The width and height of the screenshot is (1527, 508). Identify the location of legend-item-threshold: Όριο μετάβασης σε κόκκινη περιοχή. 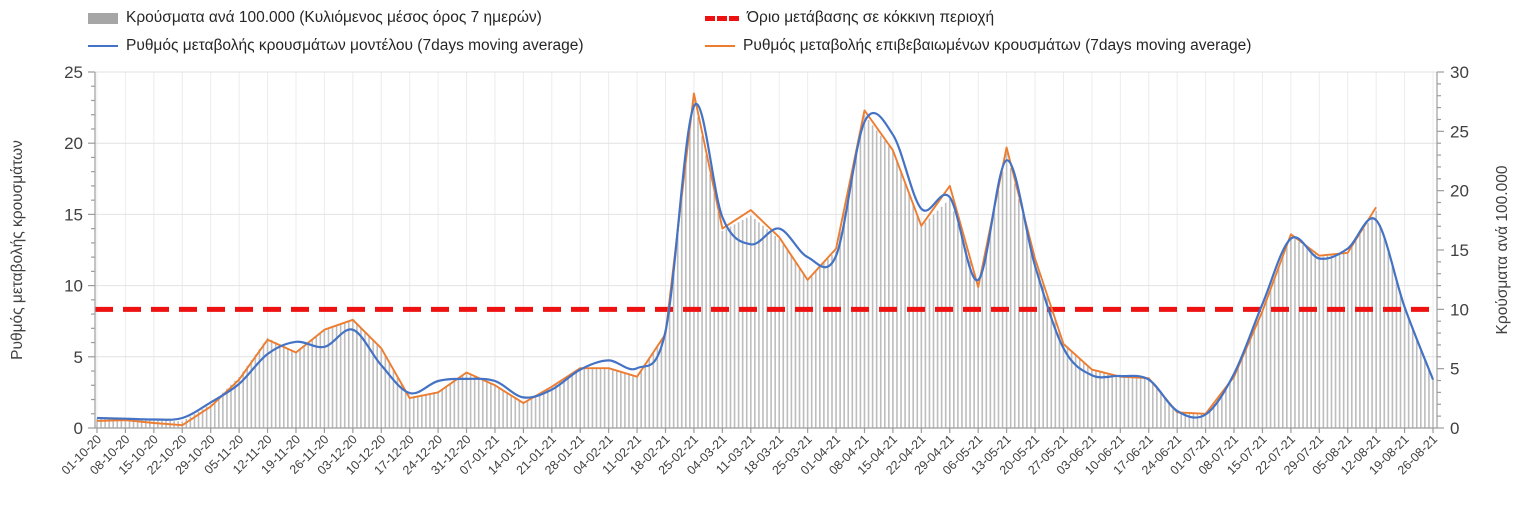
(849, 18).